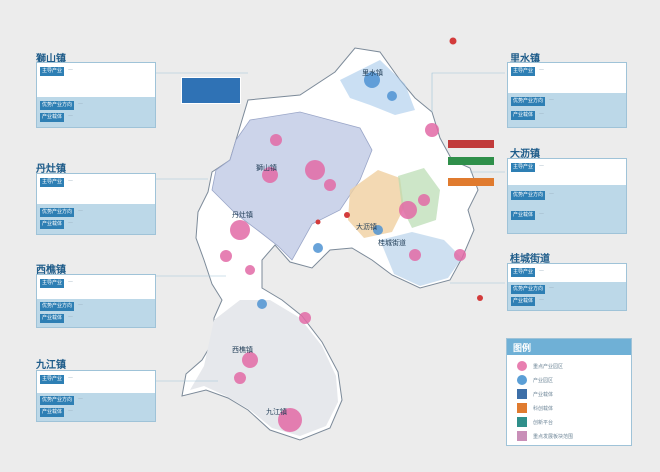 This screenshot has width=660, height=472. I want to click on town-title-shishan: 獅山镇, so click(51, 59).